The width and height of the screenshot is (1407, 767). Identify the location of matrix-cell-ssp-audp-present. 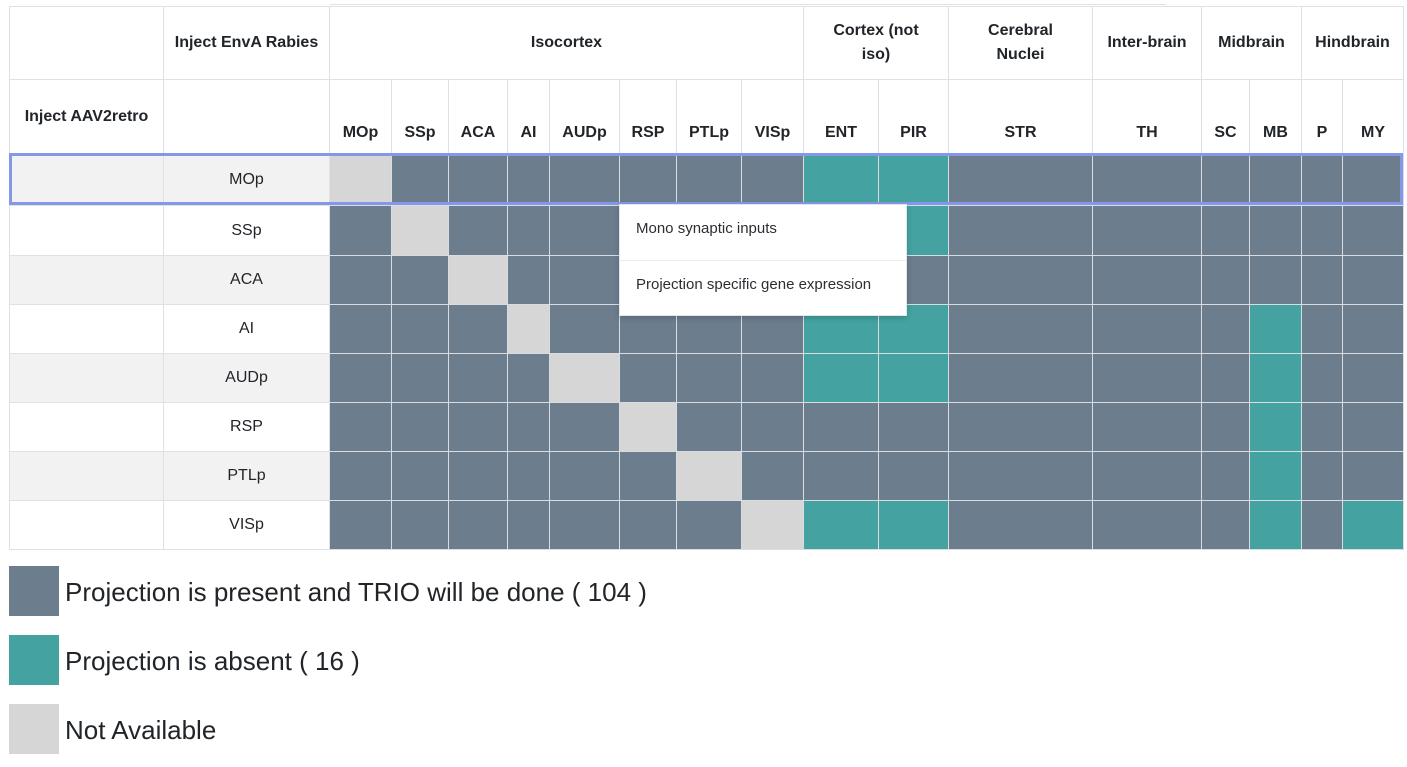
(584, 230).